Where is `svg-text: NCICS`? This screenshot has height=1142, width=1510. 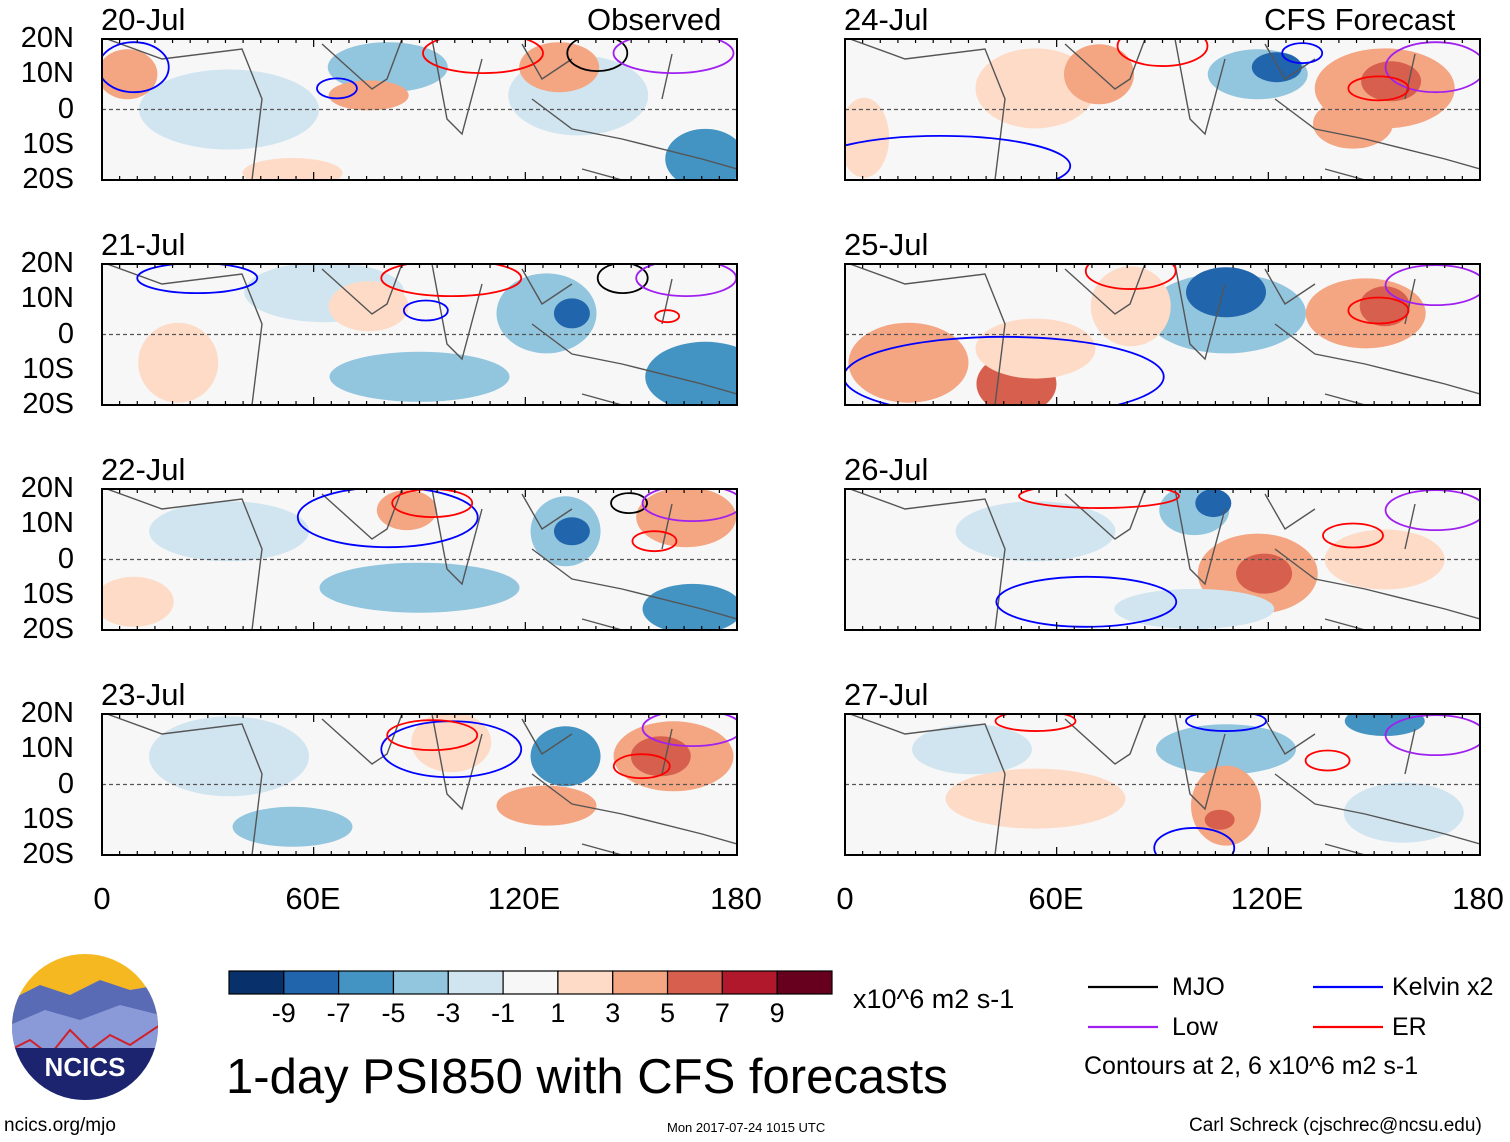 svg-text: NCICS is located at coordinates (85, 1067).